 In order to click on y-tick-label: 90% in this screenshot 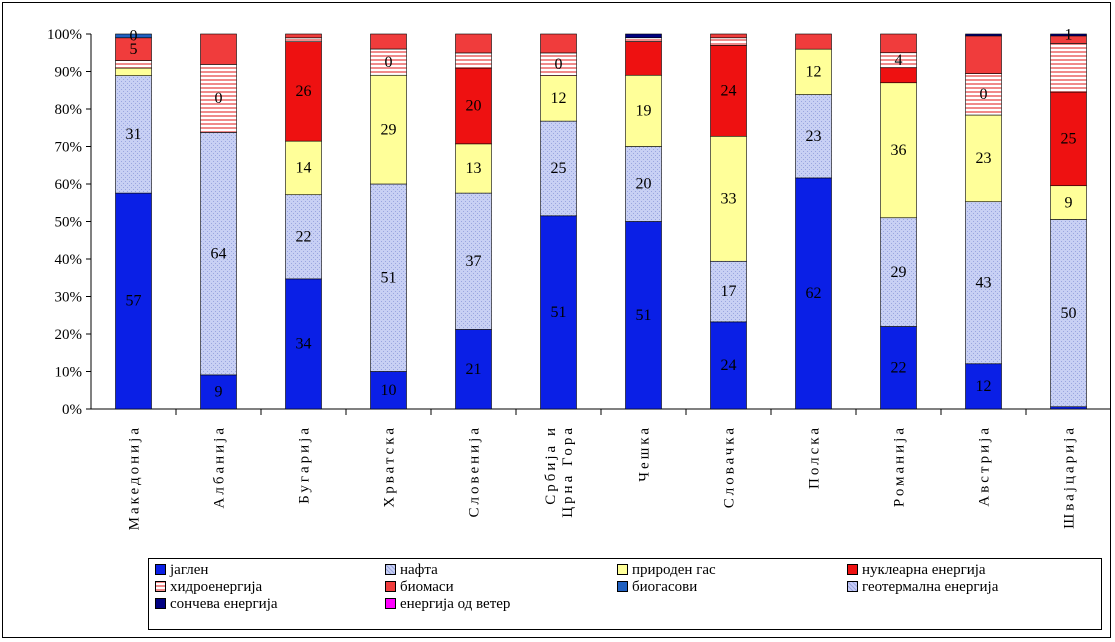, I will do `click(69, 73)`.